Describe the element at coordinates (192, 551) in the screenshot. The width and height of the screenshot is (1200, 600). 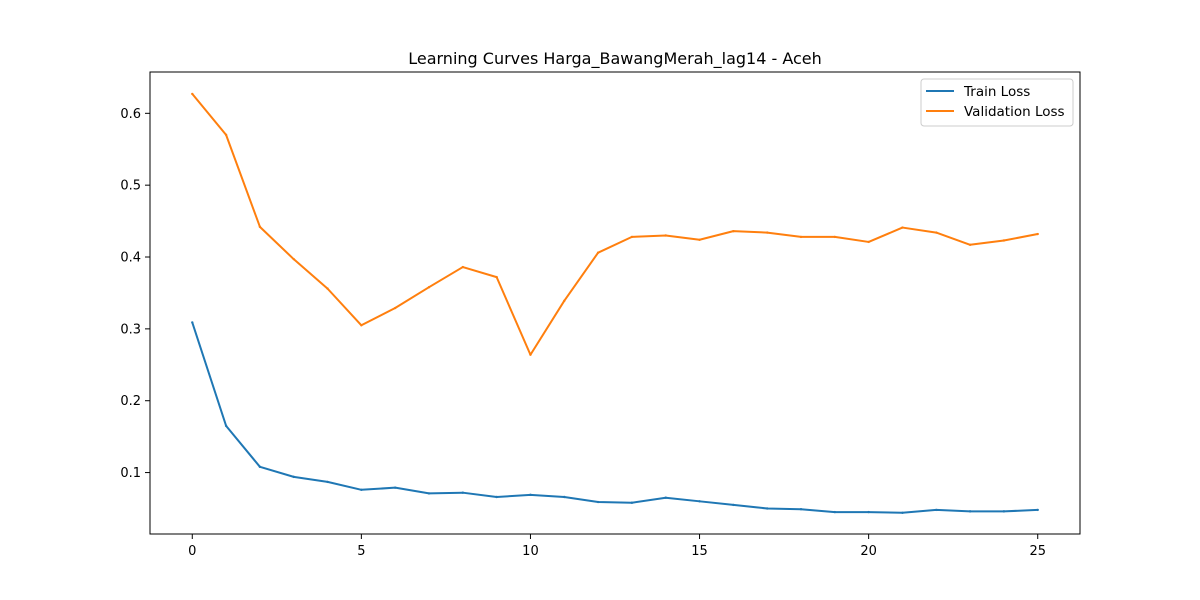
I see `x-tick-label: 0` at that location.